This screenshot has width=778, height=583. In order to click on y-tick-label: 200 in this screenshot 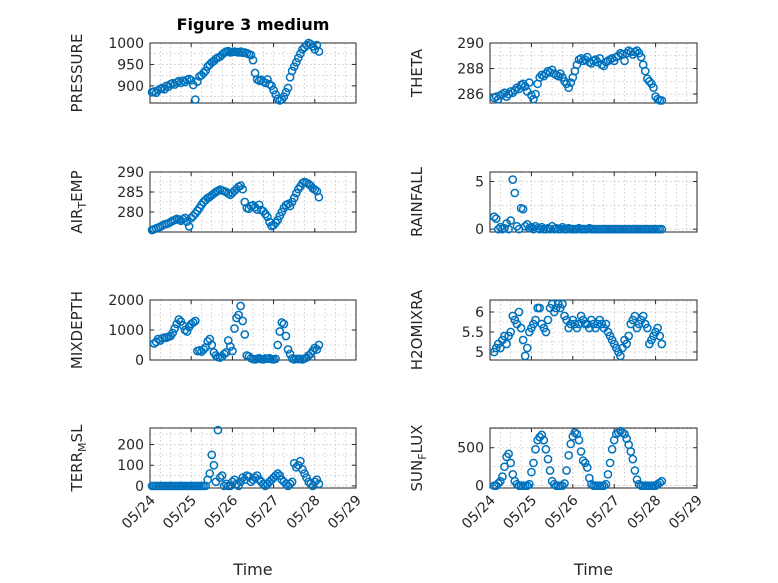, I will do `click(130, 446)`.